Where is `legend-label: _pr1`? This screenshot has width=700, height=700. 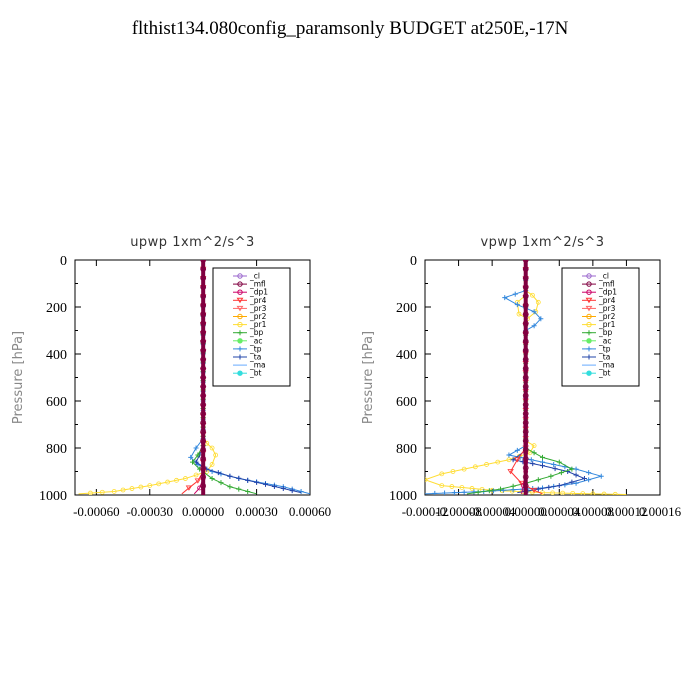
legend-label: _pr1 is located at coordinates (258, 324).